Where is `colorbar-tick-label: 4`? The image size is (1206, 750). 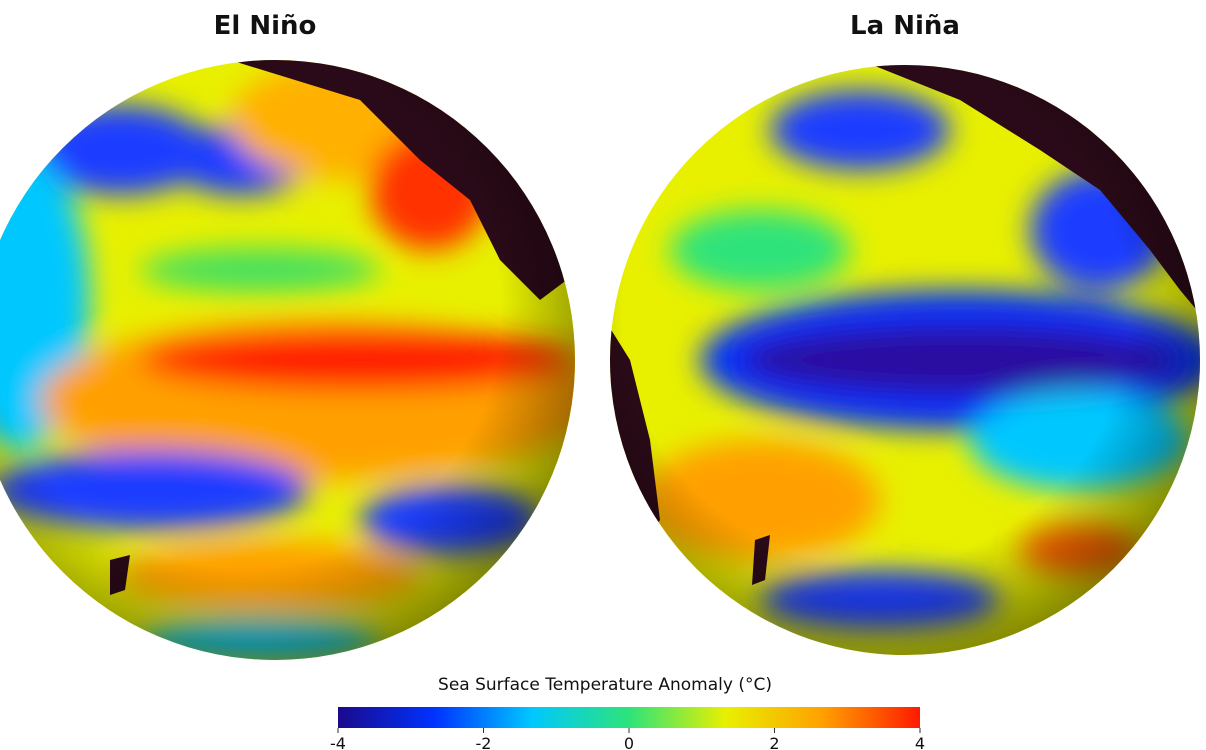
colorbar-tick-label: 4 is located at coordinates (920, 742).